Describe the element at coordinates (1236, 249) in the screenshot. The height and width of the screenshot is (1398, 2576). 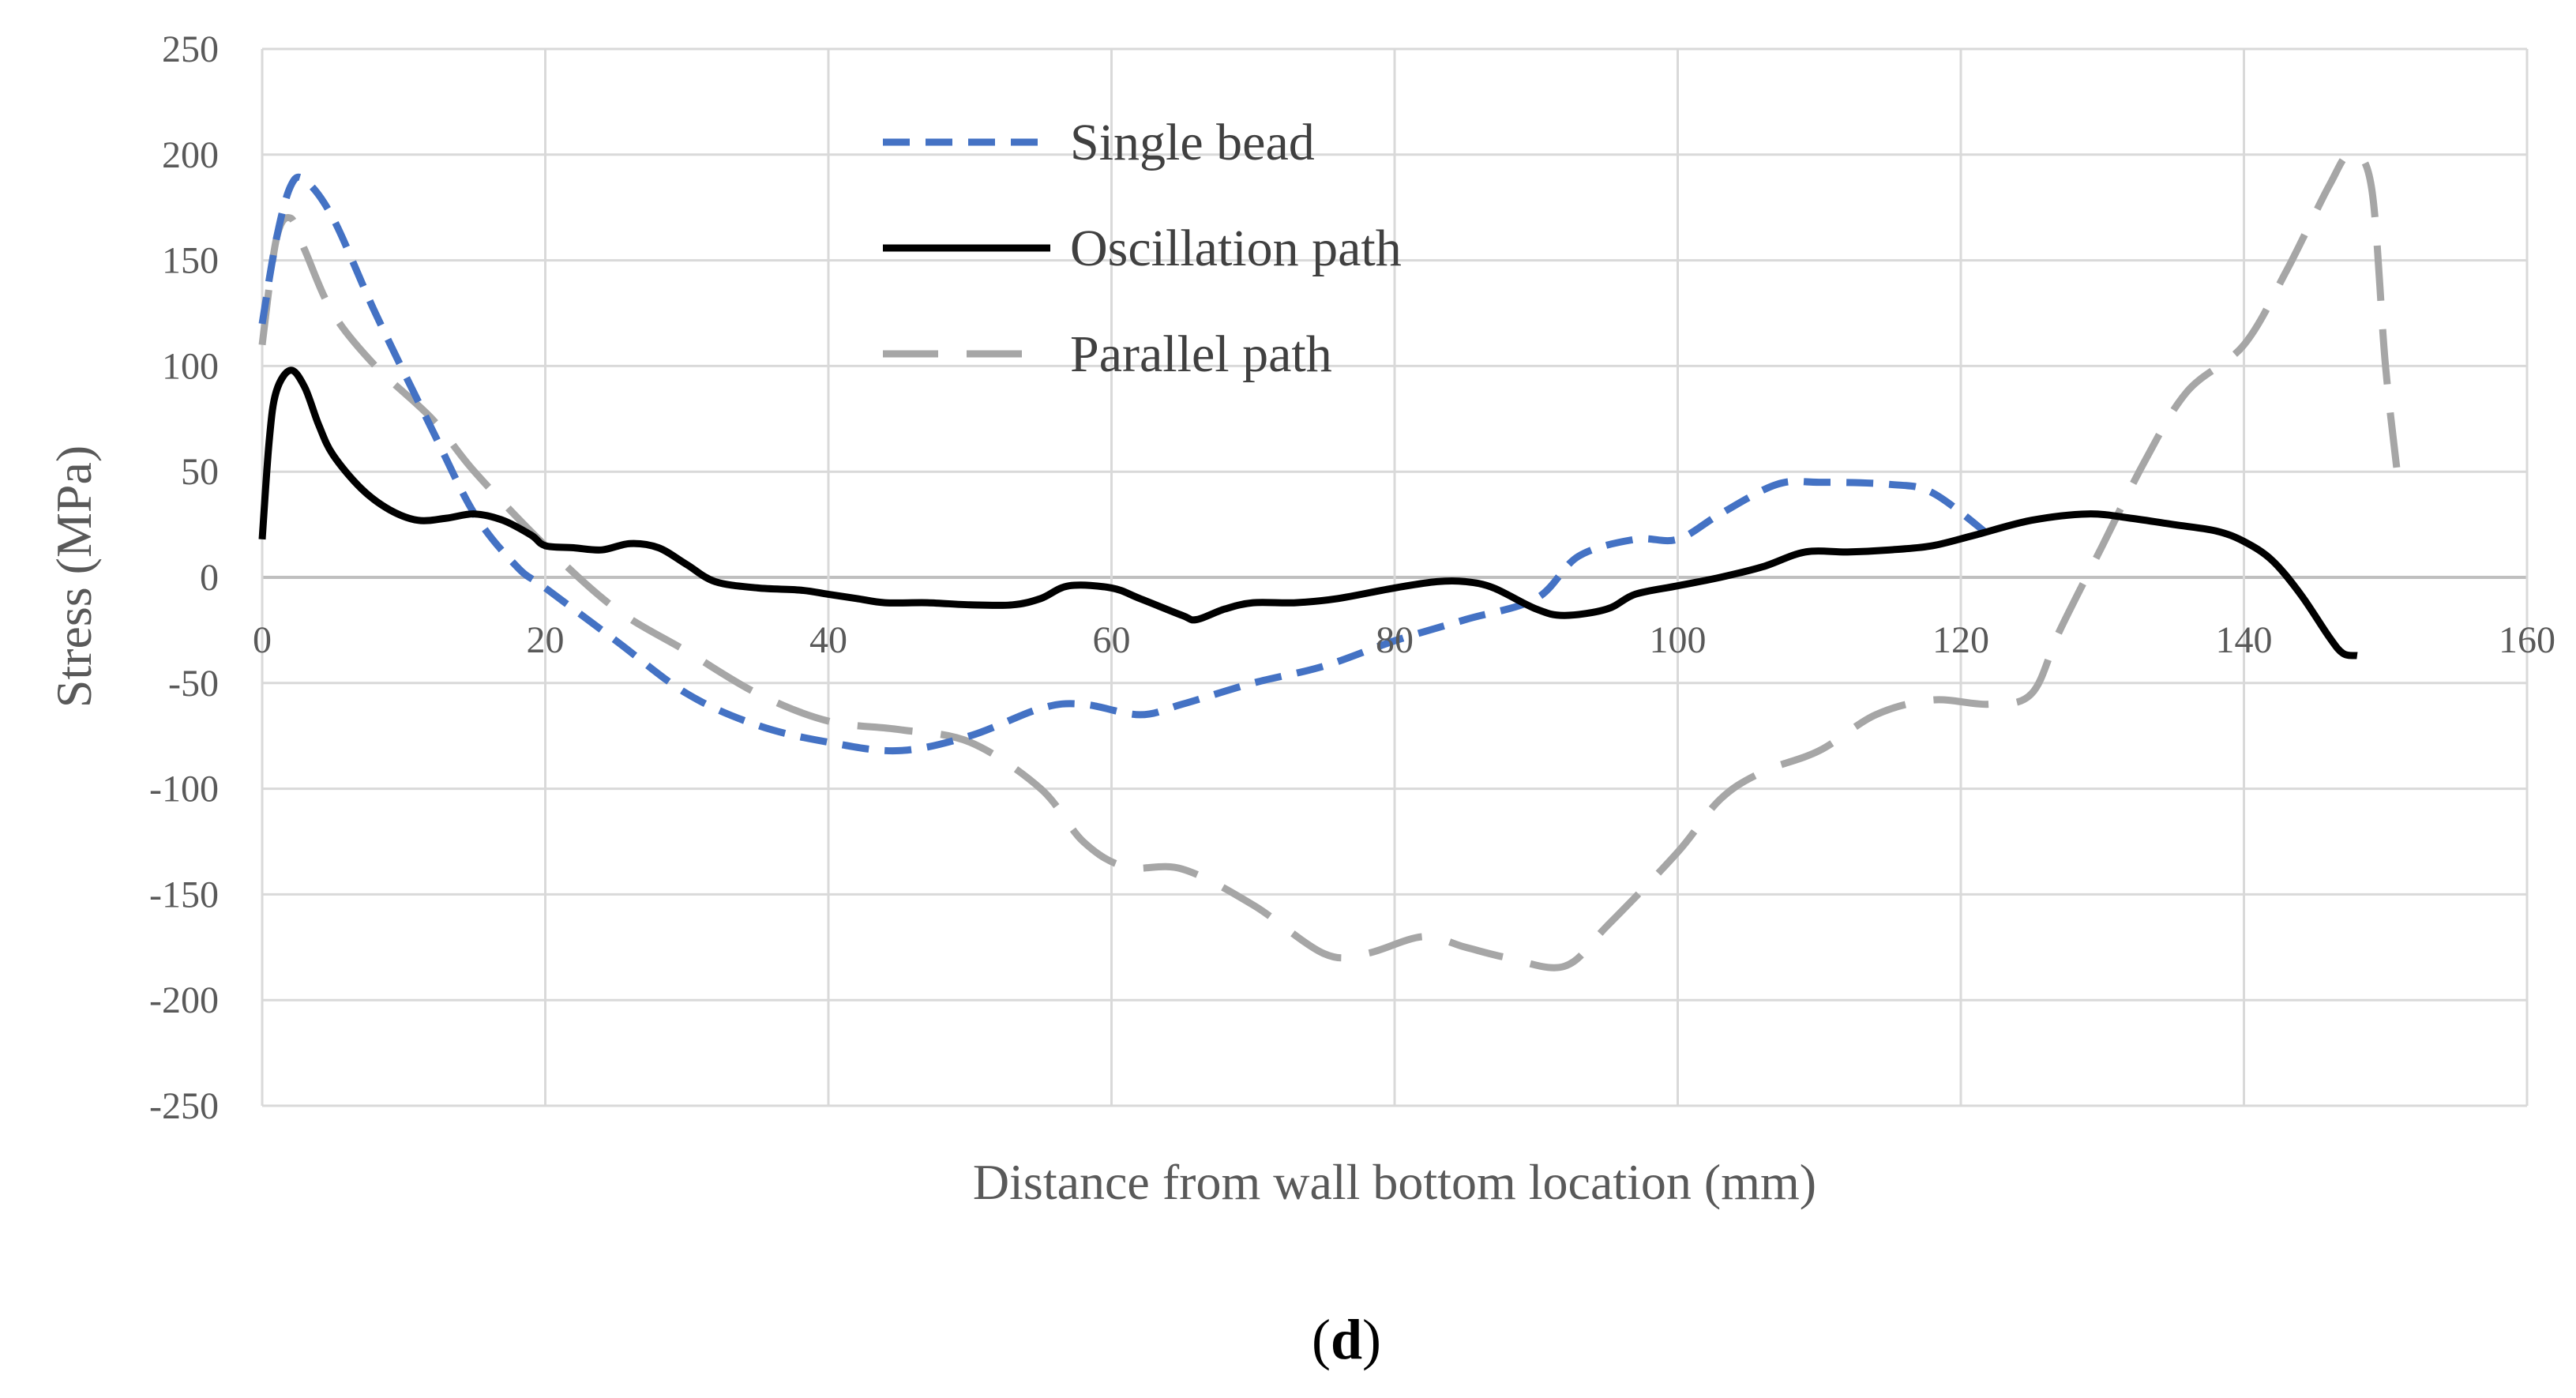
I see `legend-entry: Oscillation path` at that location.